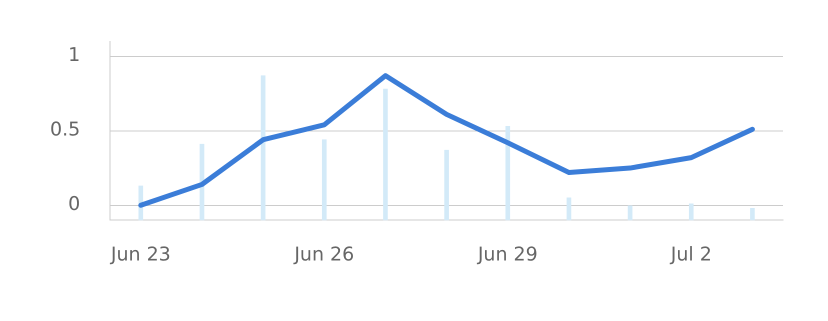 Image resolution: width=828 pixels, height=321 pixels. I want to click on y-tick-label: 0.5, so click(65, 129).